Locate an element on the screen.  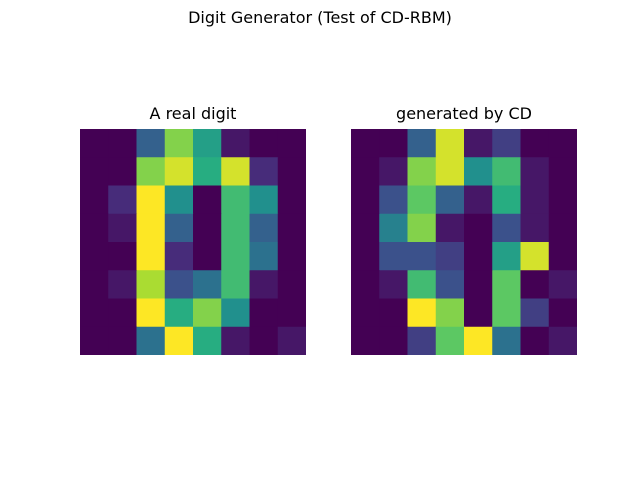
figure-title: Digit Generator (Test of CD-RBM) is located at coordinates (320, 17).